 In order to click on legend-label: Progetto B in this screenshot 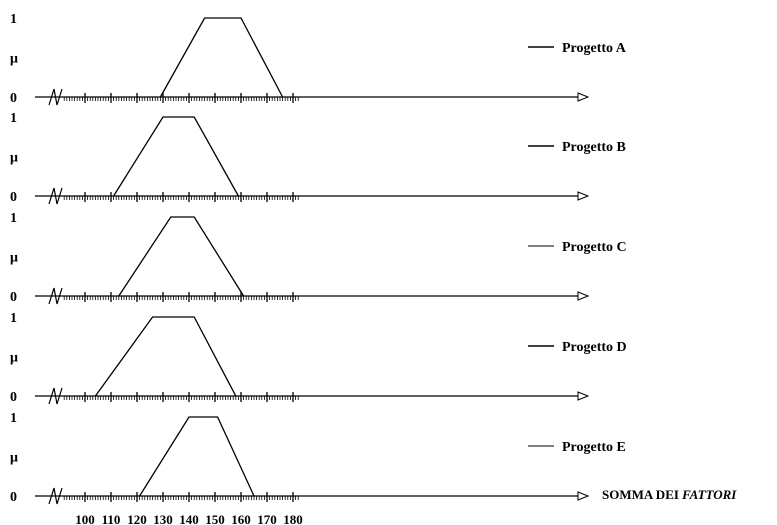, I will do `click(594, 147)`.